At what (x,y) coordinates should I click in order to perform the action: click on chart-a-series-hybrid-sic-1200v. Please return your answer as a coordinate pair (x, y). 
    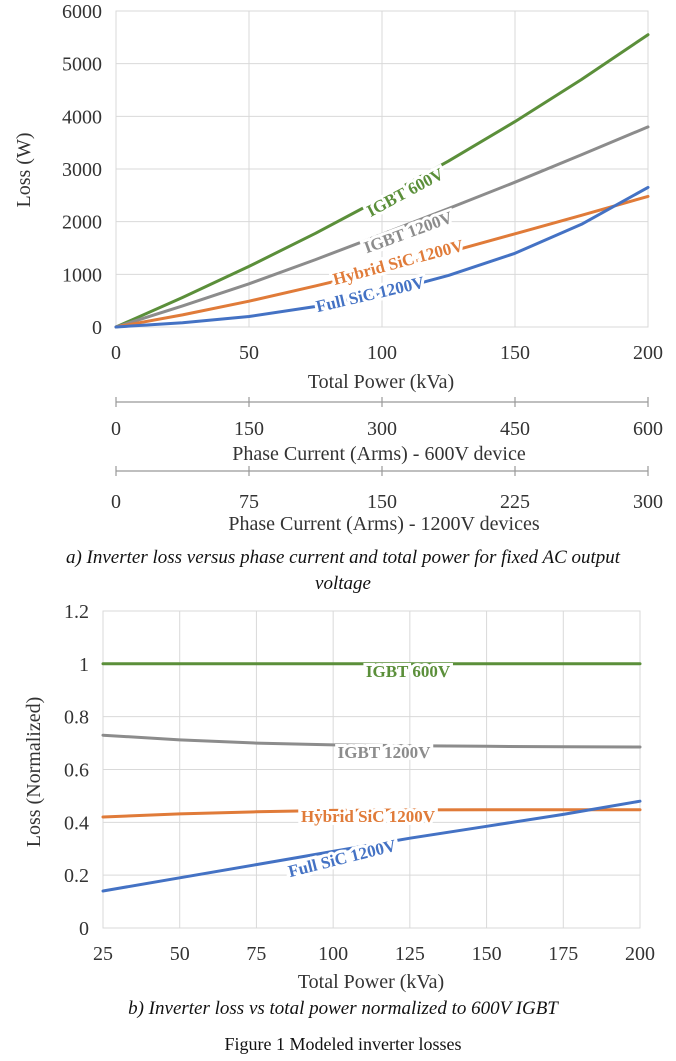
    Looking at the image, I should click on (382, 261).